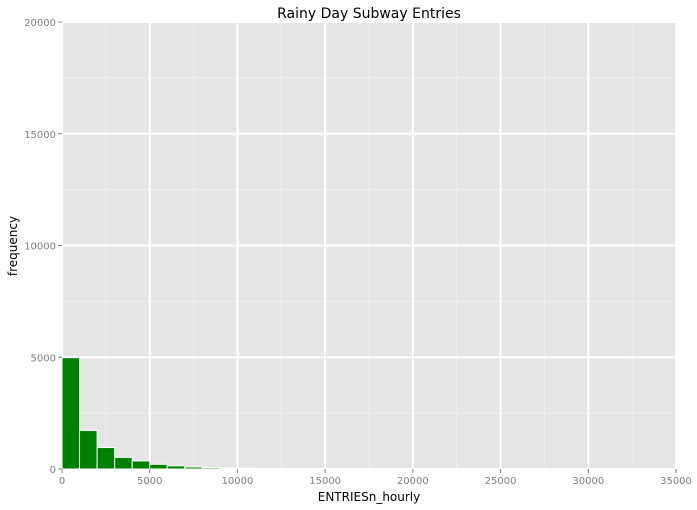  I want to click on chart-title: Rainy Day Subway Entries, so click(369, 14).